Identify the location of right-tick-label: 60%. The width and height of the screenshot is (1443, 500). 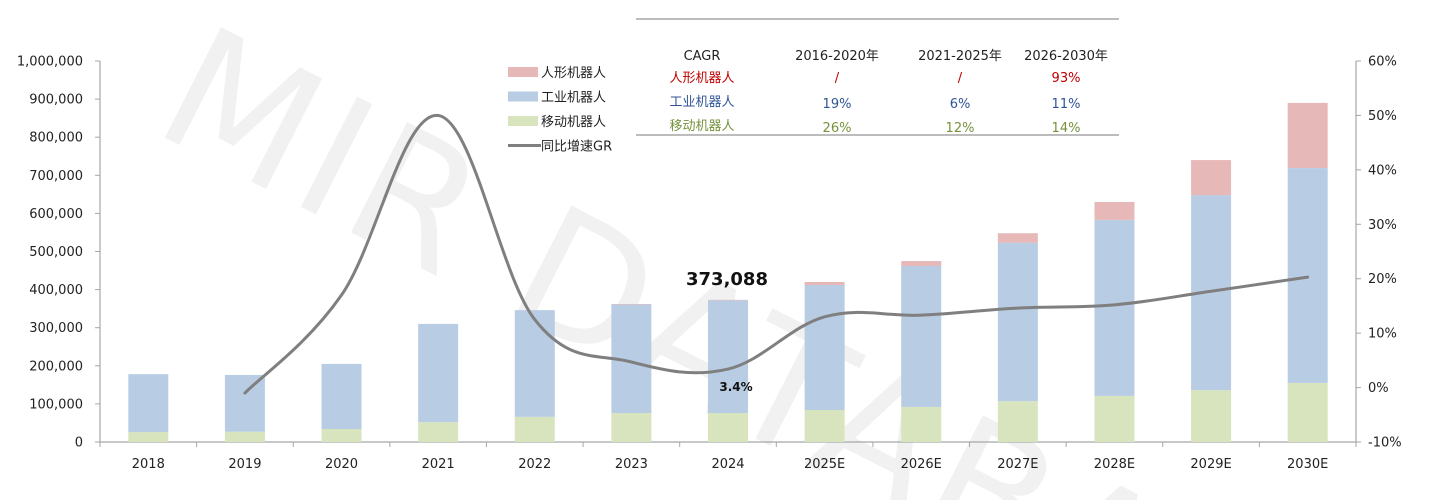
(1382, 62).